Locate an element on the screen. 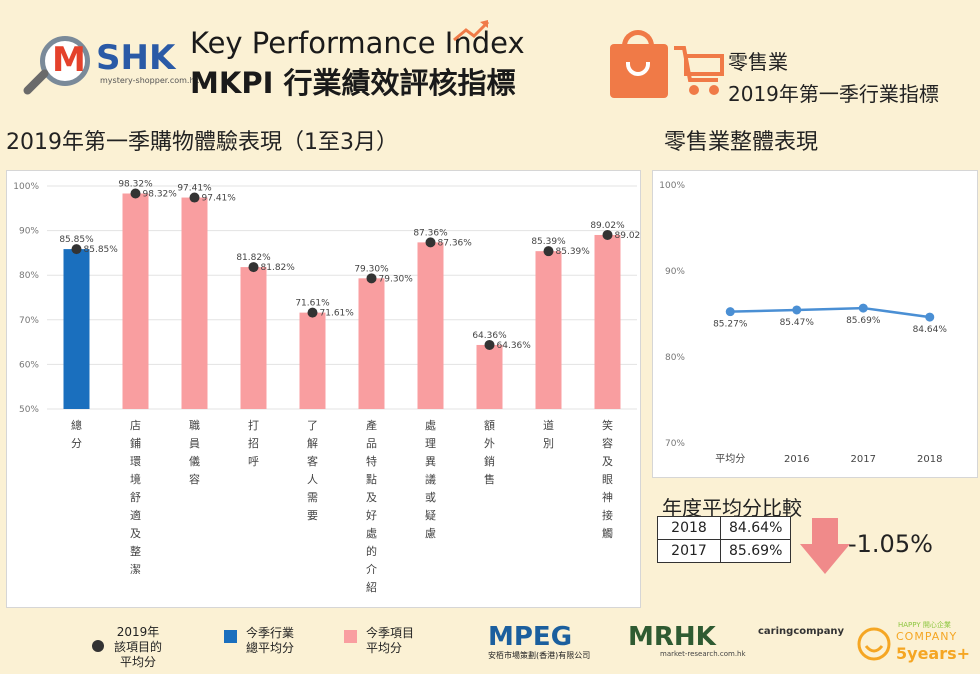 This screenshot has width=980, height=674. trend-arrow-icon is located at coordinates (471, 31).